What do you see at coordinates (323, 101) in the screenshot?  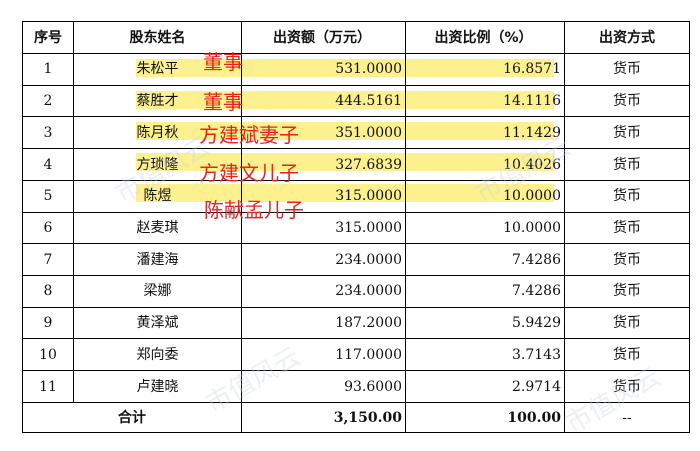 I see `cell-amount: 444.5161` at bounding box center [323, 101].